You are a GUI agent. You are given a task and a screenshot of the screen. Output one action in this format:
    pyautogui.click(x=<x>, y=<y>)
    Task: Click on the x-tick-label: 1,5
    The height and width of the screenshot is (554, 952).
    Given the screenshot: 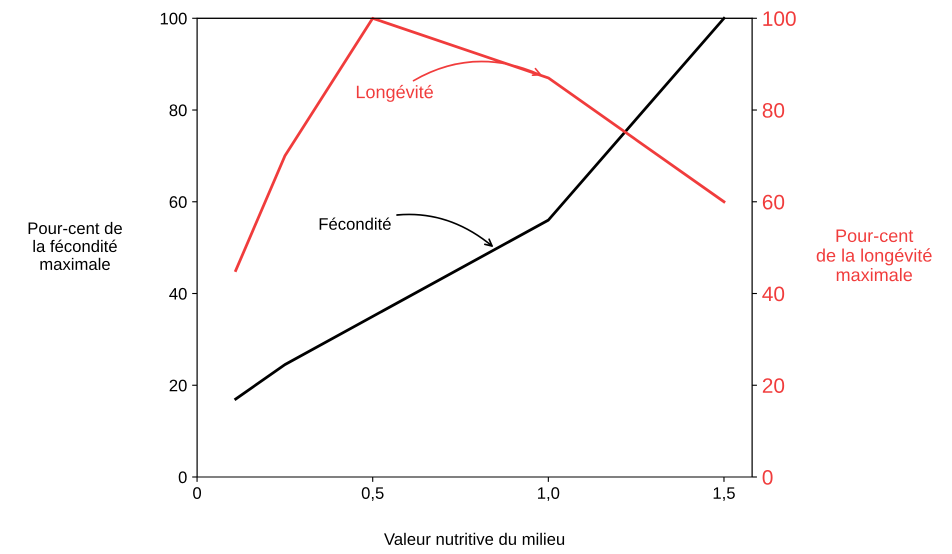 What is the action you would take?
    pyautogui.click(x=724, y=494)
    